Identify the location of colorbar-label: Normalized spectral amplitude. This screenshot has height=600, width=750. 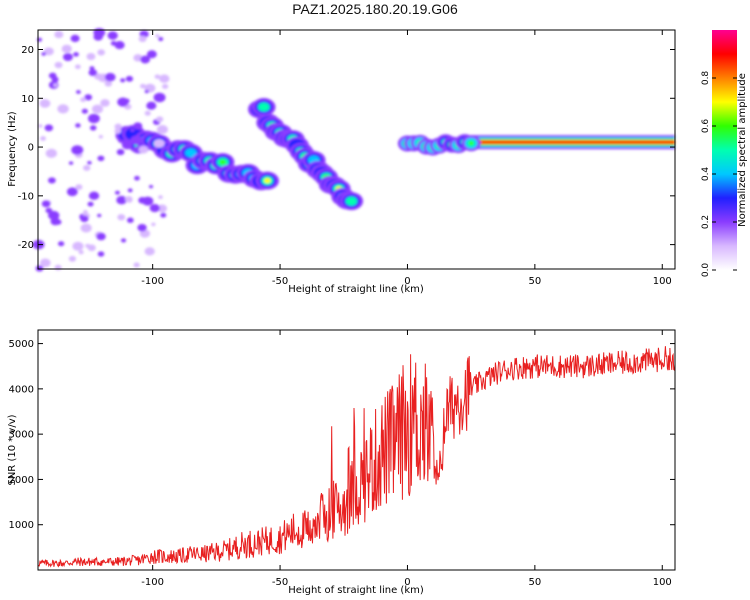
(742, 150).